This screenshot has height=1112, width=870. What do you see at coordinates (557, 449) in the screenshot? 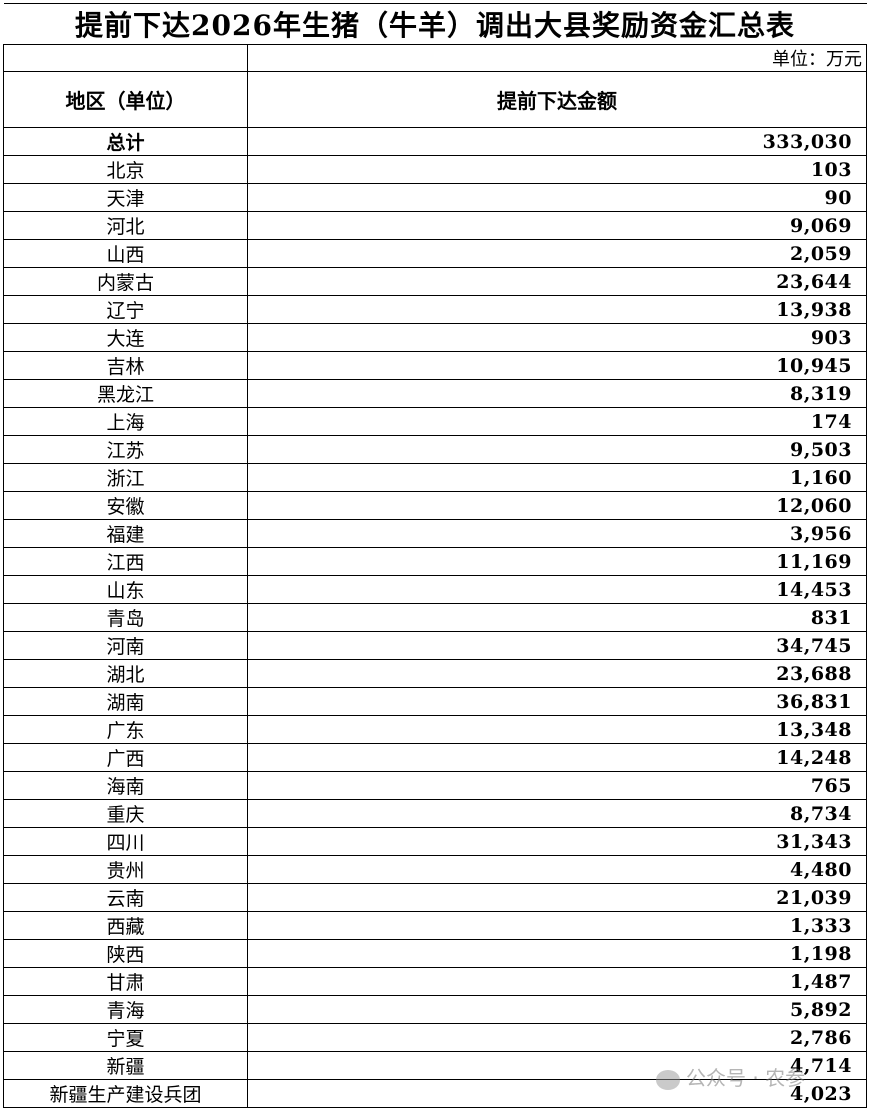
I see `region-amount: 9,503` at bounding box center [557, 449].